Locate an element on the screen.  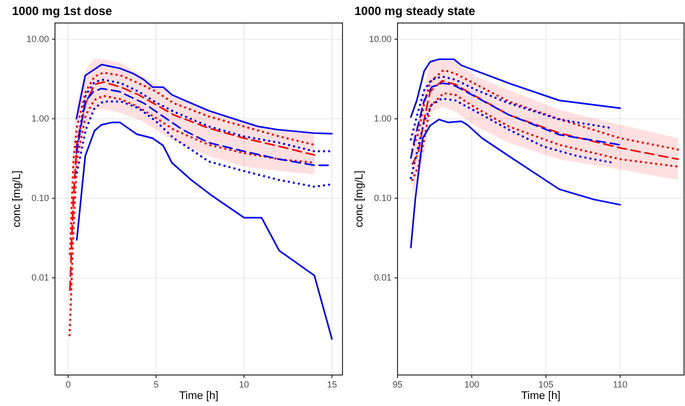
chart-title: 1000 mg 1st dose is located at coordinates (62, 11).